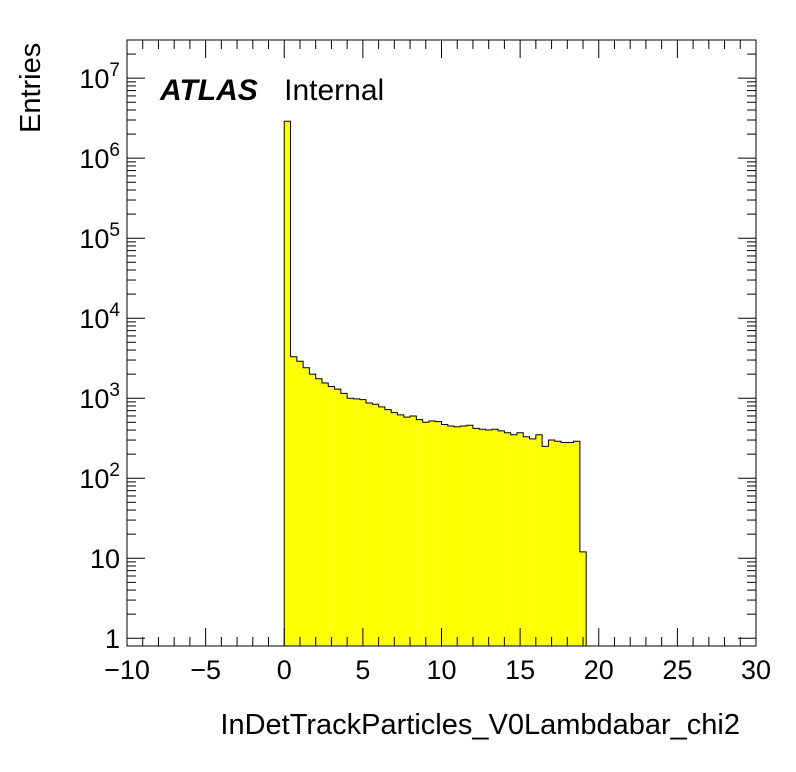 Image resolution: width=796 pixels, height=772 pixels. I want to click on y-tick-label: 10⁴, so click(99, 317).